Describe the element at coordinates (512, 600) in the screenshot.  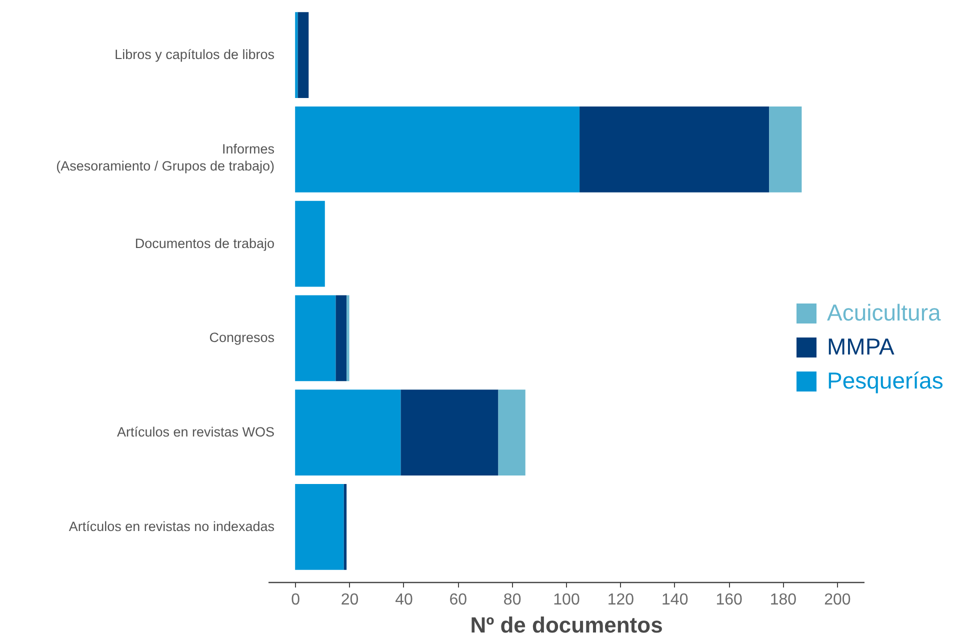
I see `x-tick-label: 80` at that location.